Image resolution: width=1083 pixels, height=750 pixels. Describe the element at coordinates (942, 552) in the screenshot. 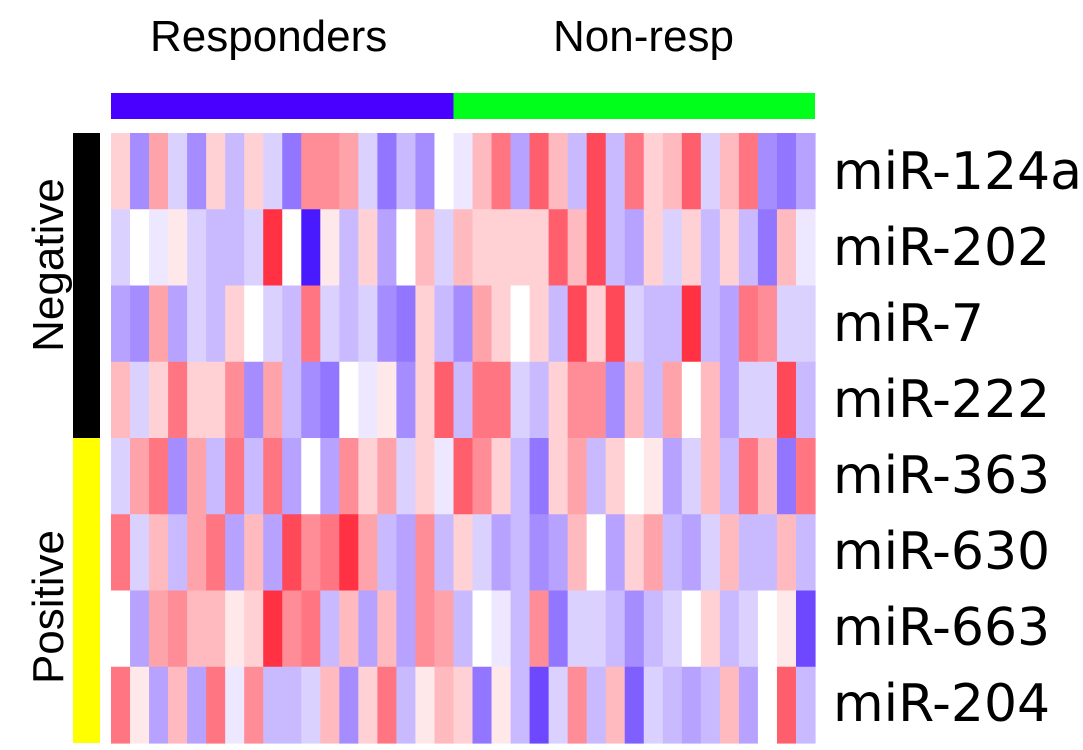

I see `row-label-mir-630: miR-630` at that location.